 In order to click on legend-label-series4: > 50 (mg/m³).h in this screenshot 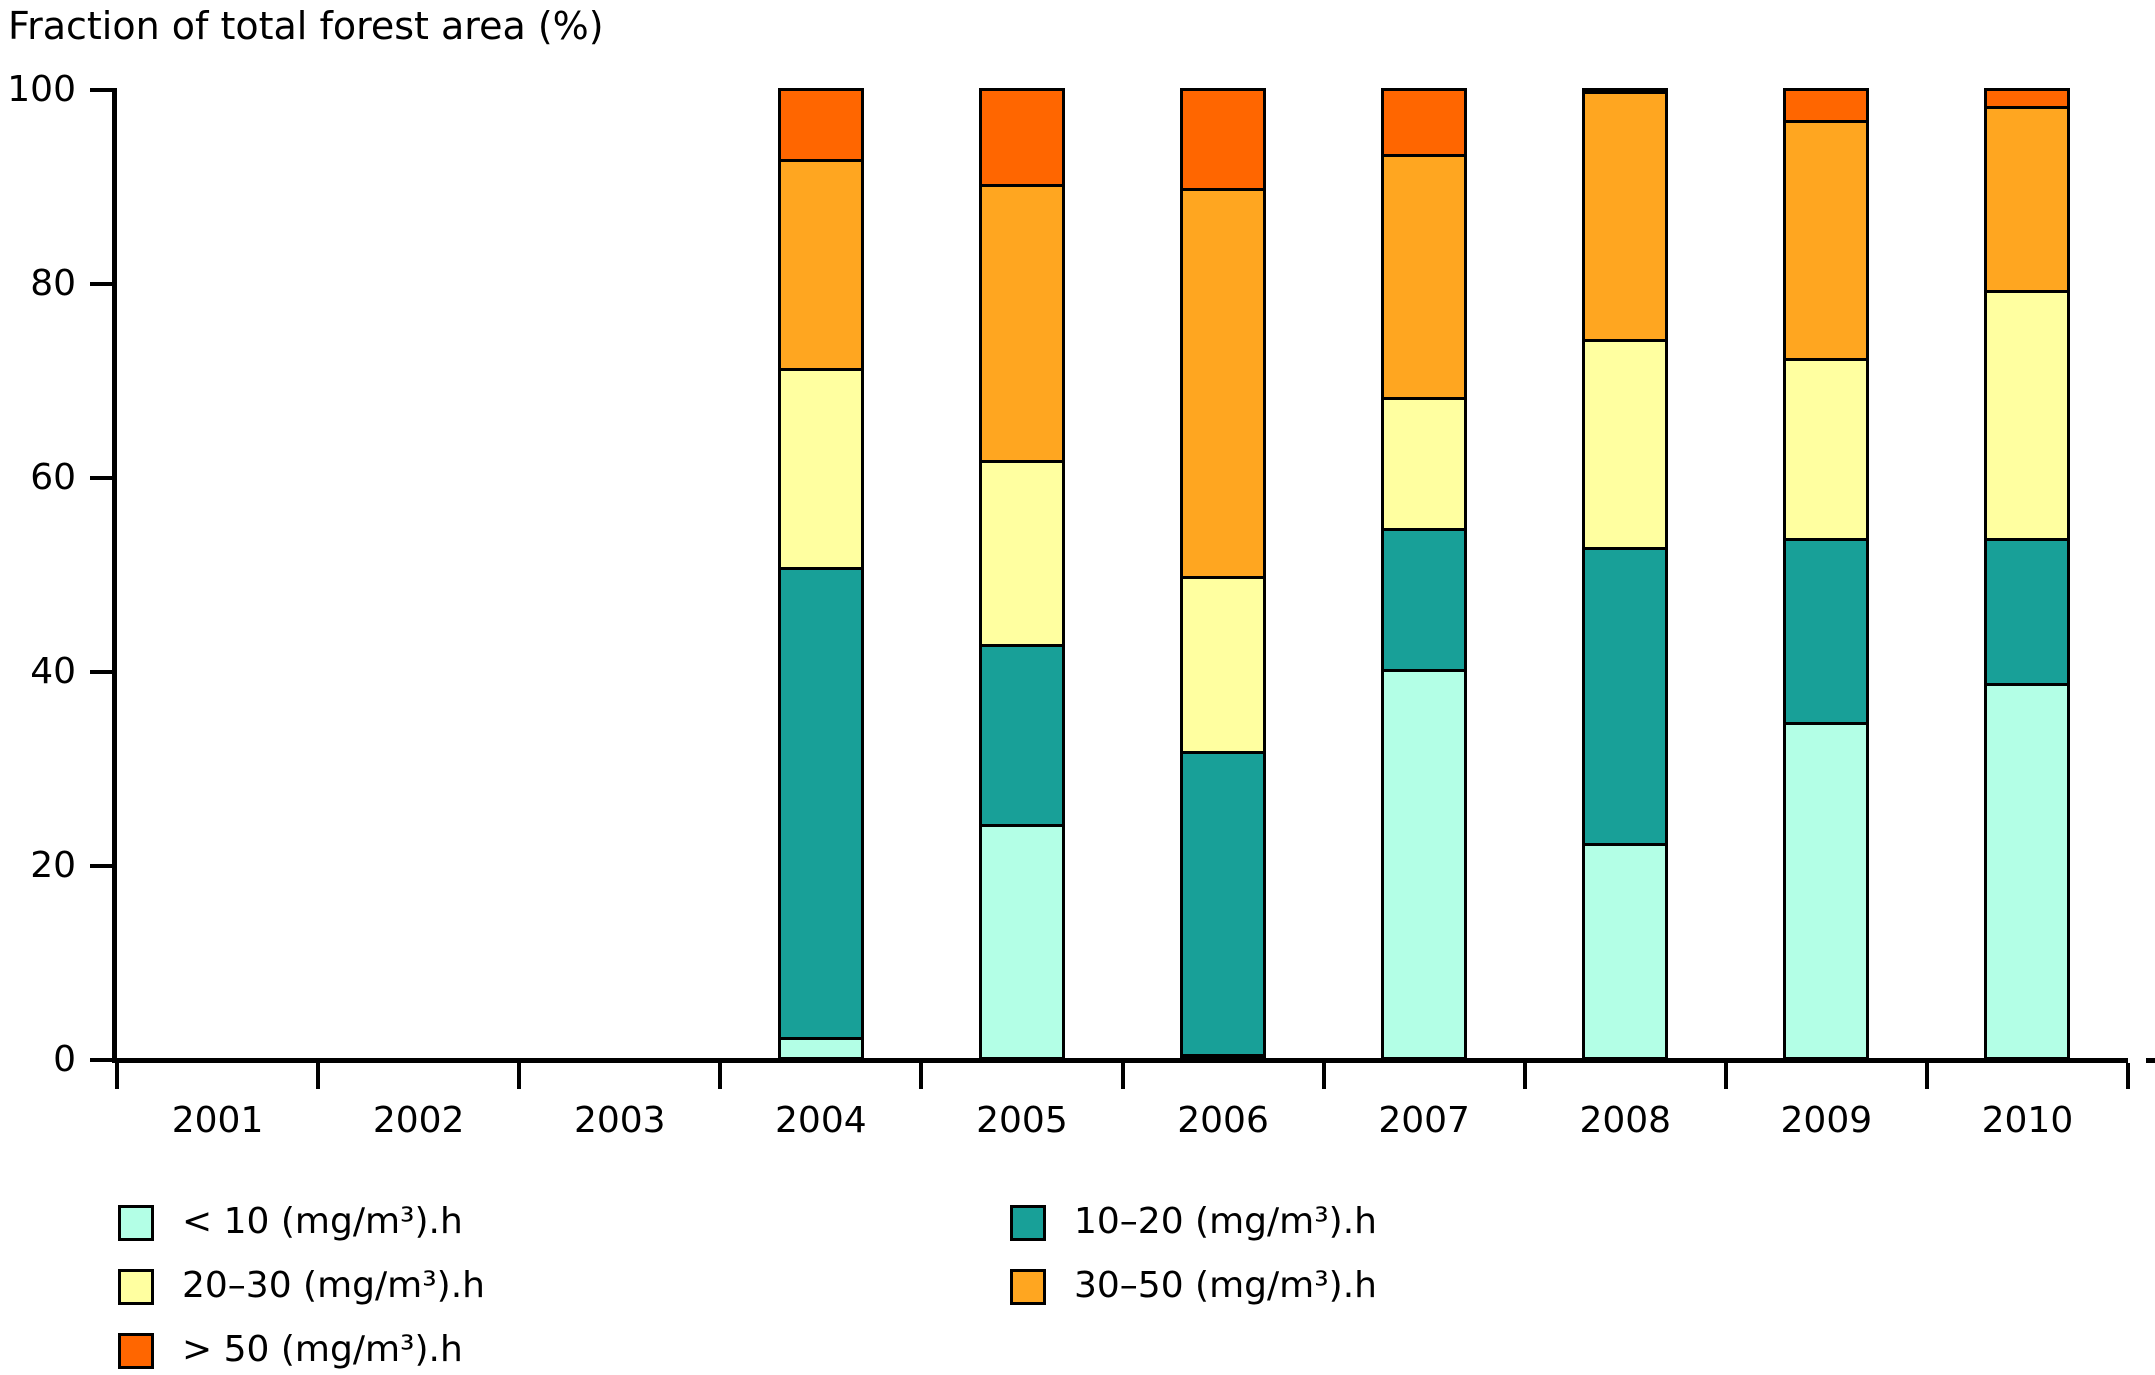, I will do `click(322, 1349)`.